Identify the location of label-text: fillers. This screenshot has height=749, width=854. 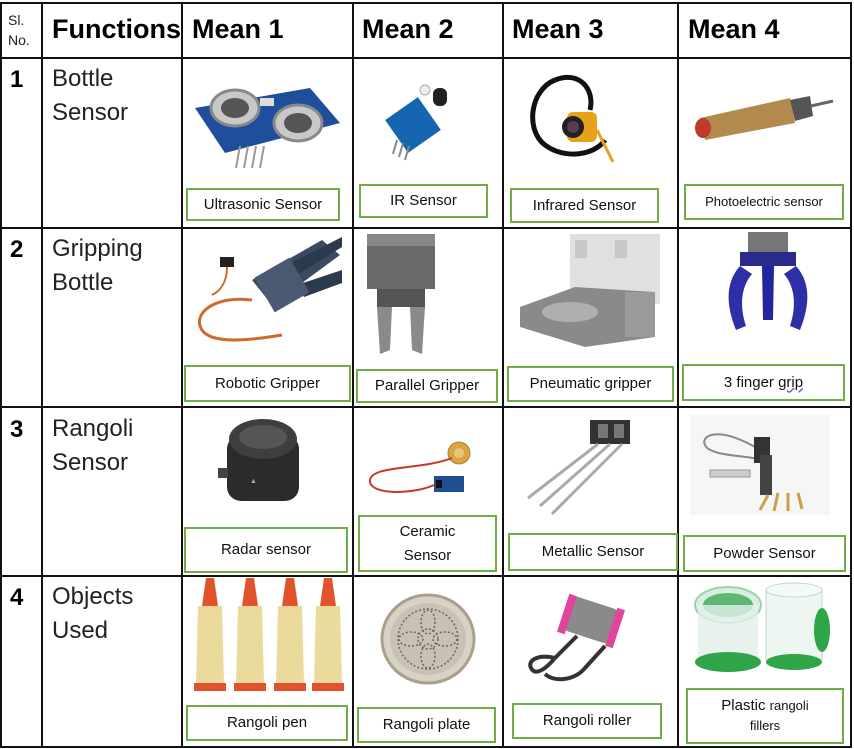
(765, 725).